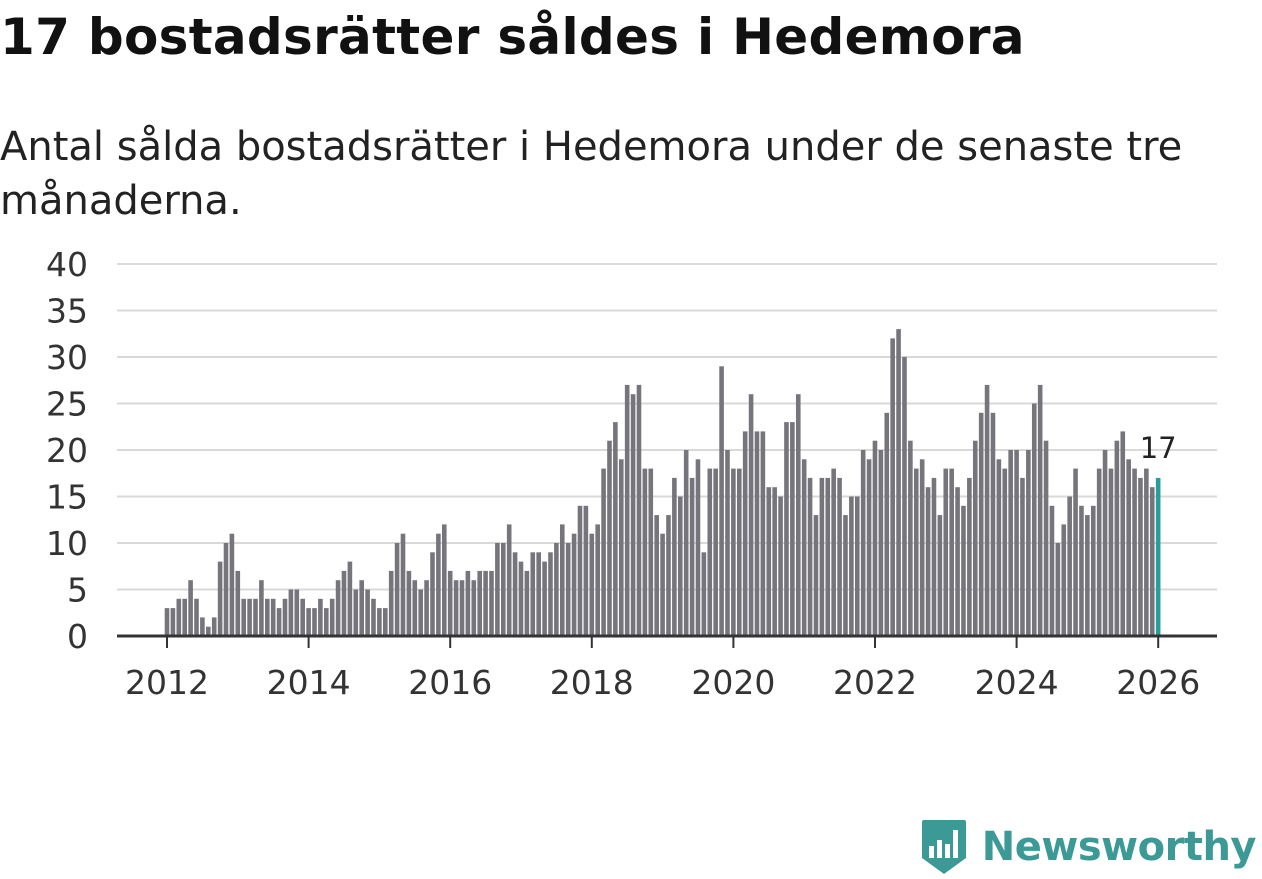  Describe the element at coordinates (309, 682) in the screenshot. I see `x-tick-label: 2014` at that location.